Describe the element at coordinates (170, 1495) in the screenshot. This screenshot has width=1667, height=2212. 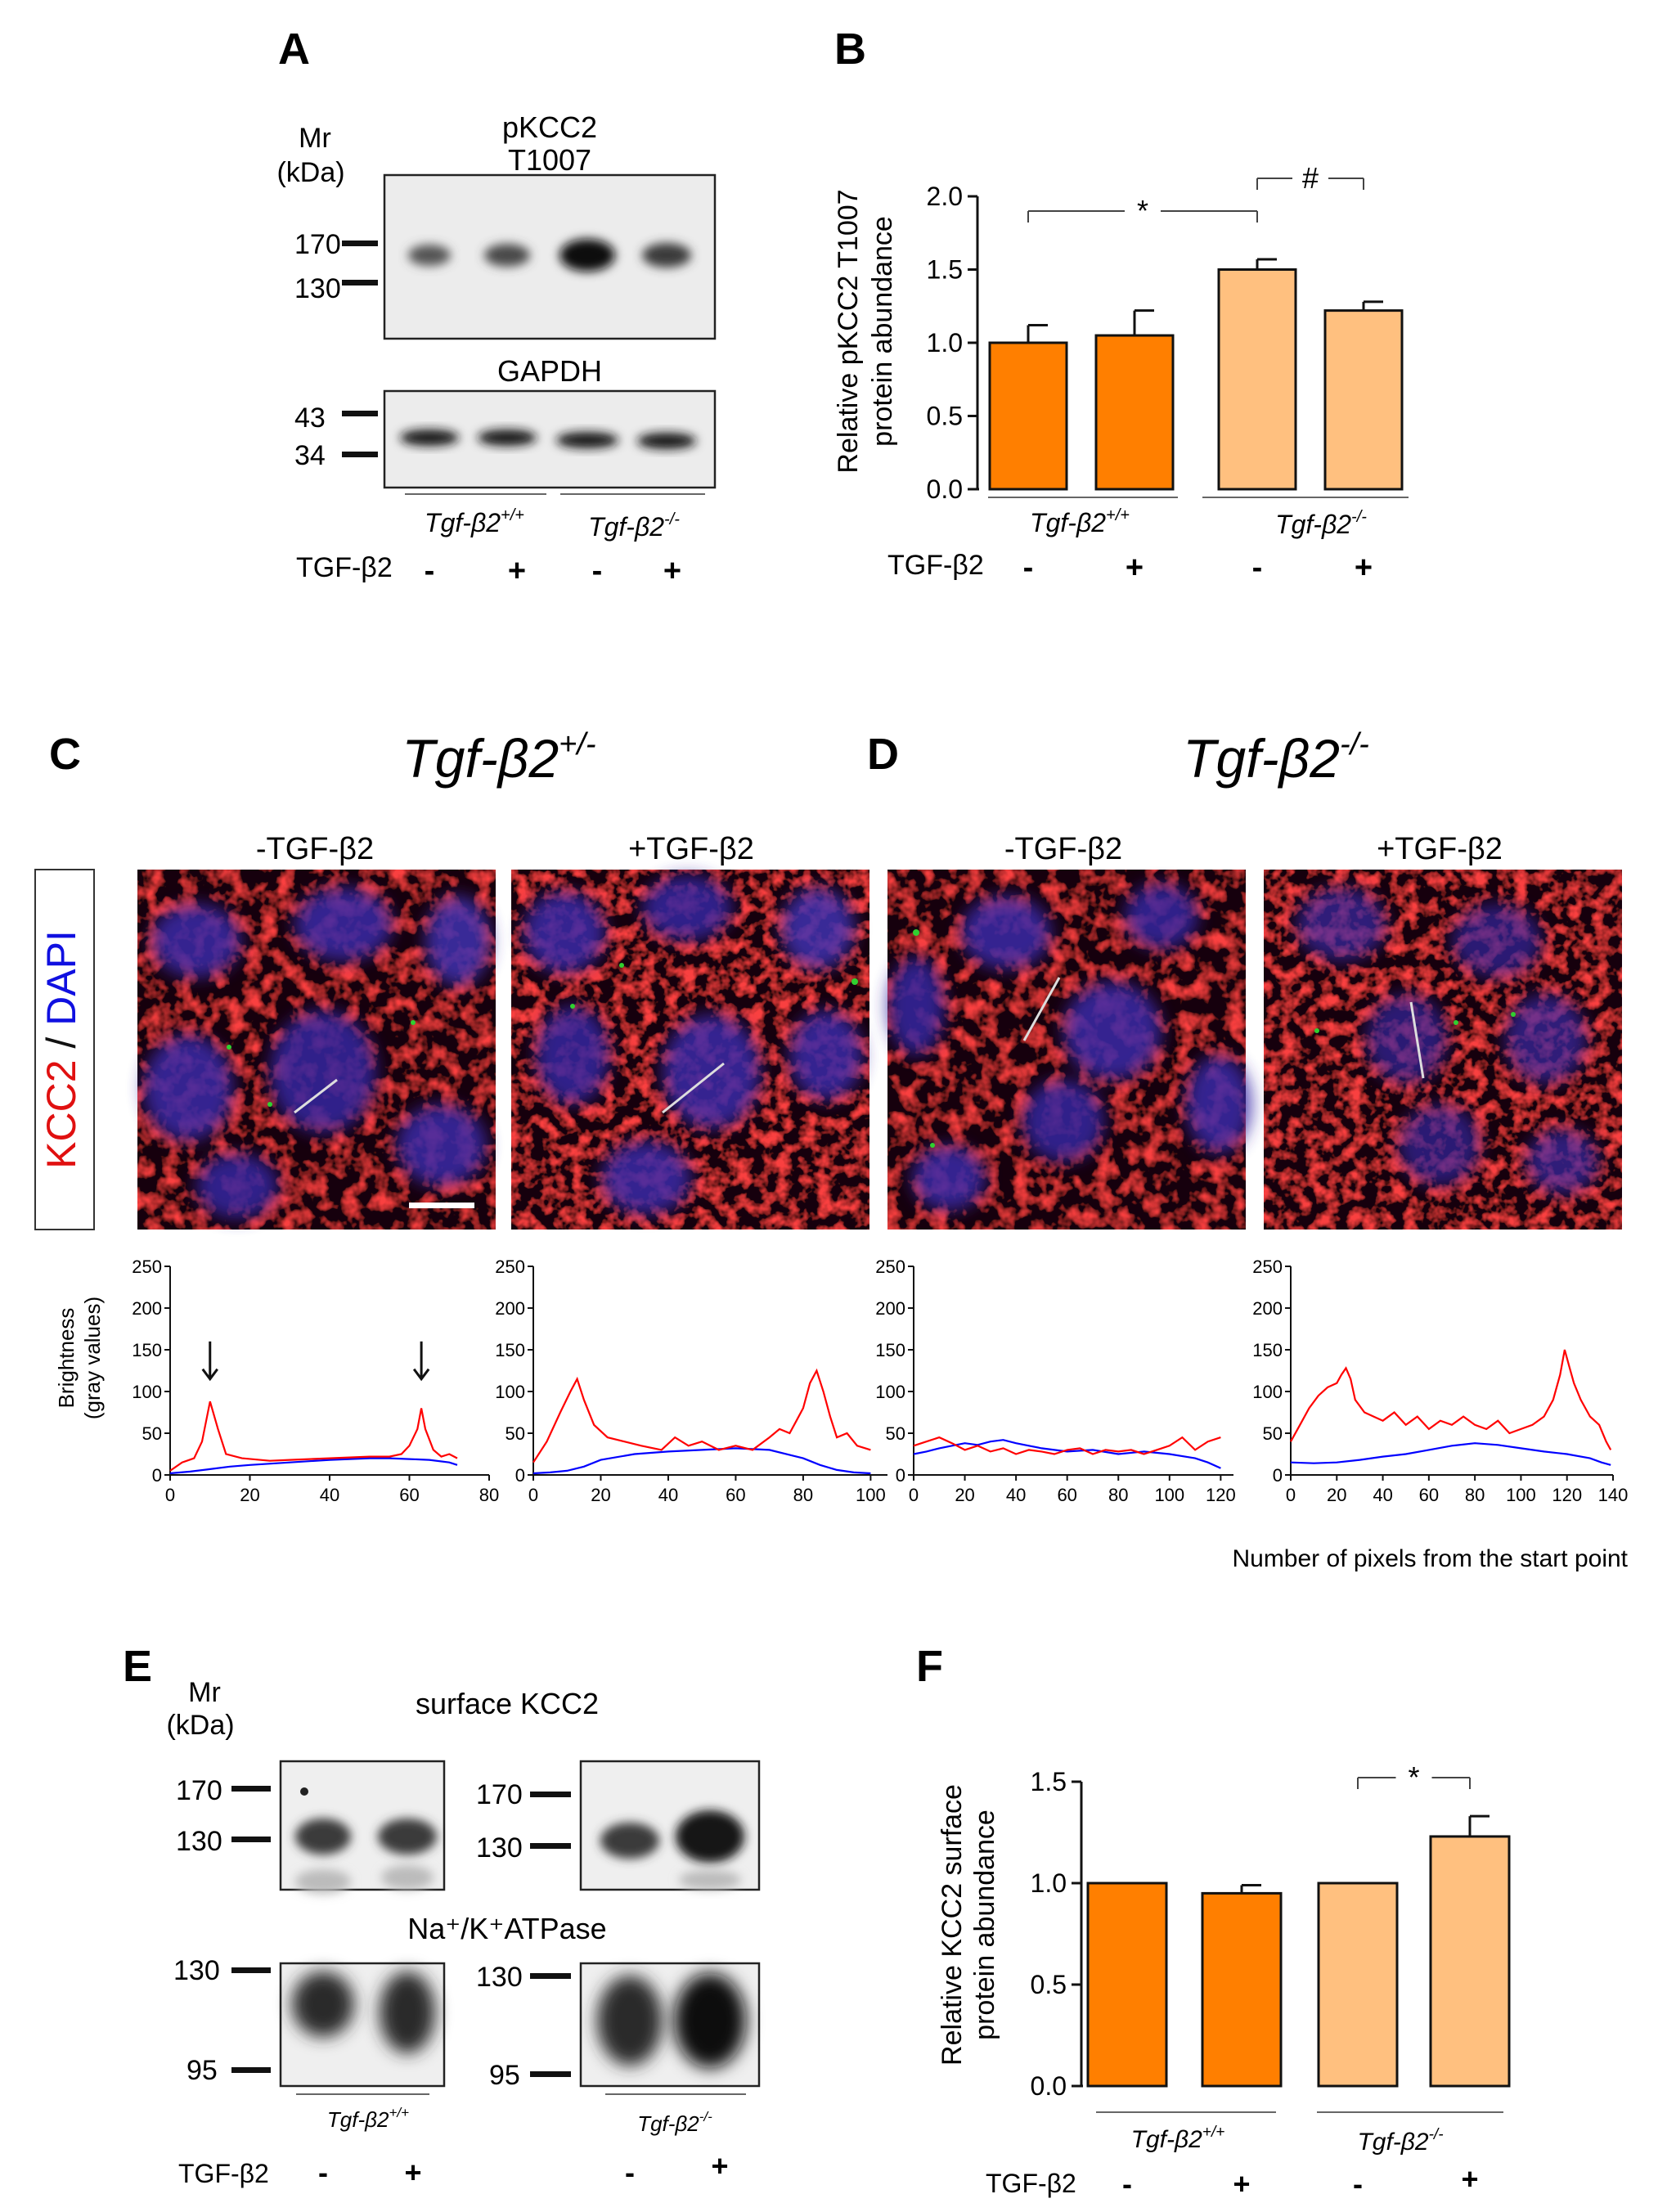
I see `x-tick-label: 0` at that location.